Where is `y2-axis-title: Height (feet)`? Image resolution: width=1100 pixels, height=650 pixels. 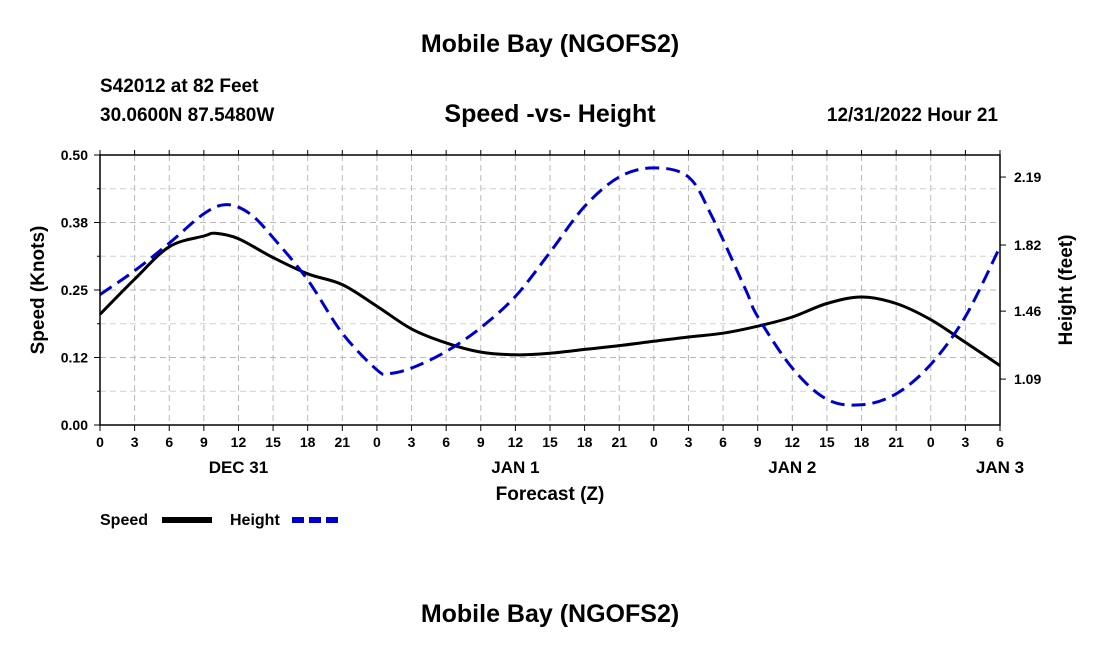
y2-axis-title: Height (feet) is located at coordinates (1066, 290).